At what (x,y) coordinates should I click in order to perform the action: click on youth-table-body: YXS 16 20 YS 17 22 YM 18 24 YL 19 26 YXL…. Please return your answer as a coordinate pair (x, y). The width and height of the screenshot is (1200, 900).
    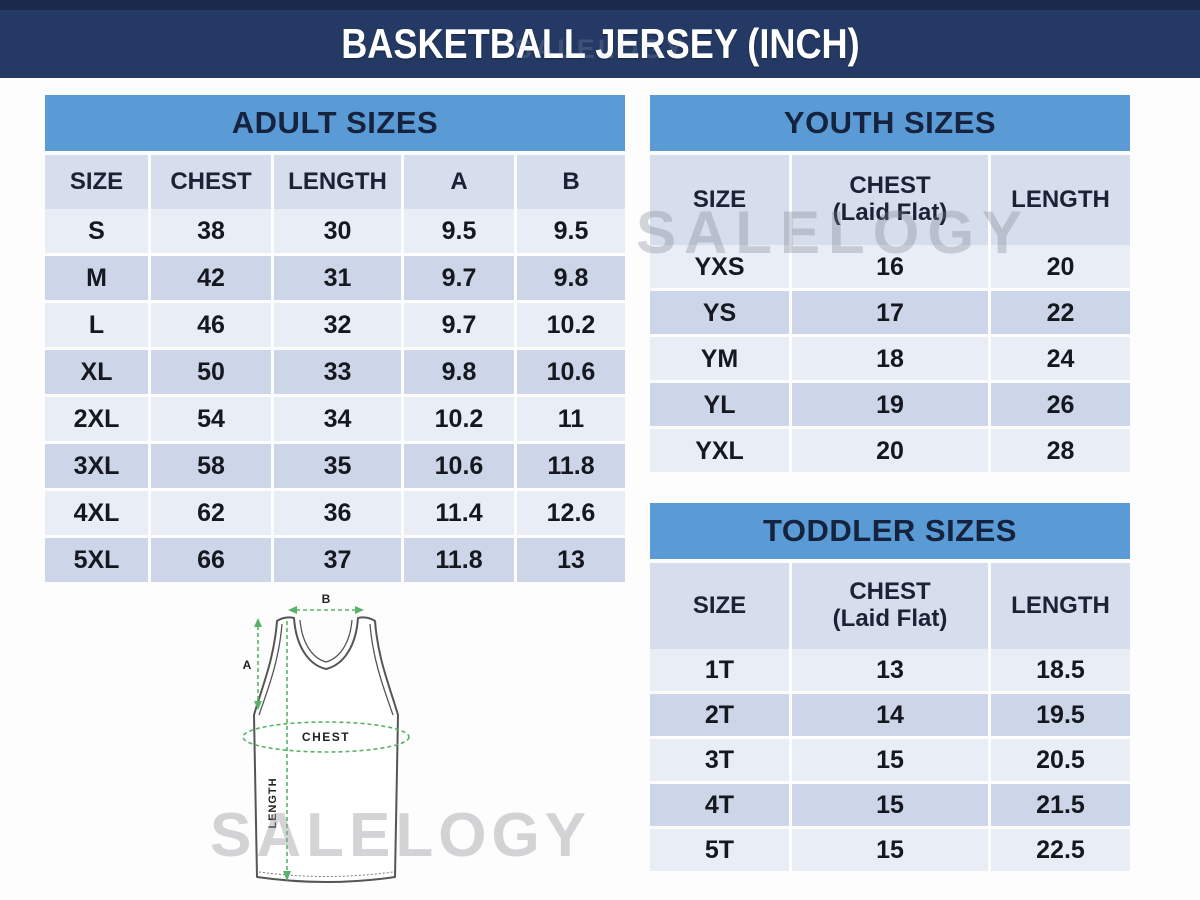
    Looking at the image, I should click on (890, 358).